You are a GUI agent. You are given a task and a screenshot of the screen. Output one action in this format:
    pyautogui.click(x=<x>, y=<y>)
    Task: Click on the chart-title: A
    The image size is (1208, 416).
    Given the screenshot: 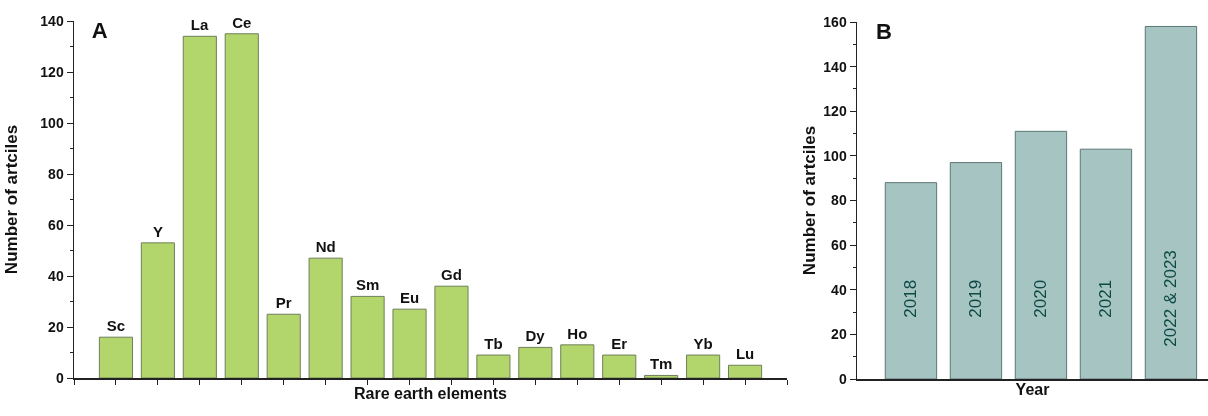 What is the action you would take?
    pyautogui.click(x=99, y=31)
    